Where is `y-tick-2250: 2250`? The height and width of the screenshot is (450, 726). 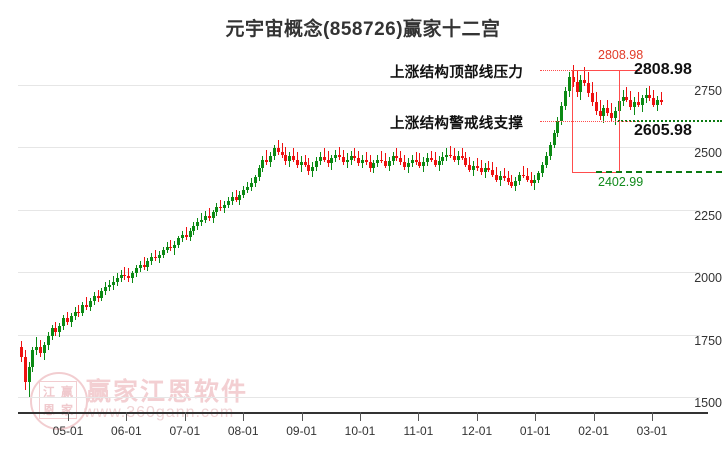 y-tick-2250: 2250 is located at coordinates (708, 215).